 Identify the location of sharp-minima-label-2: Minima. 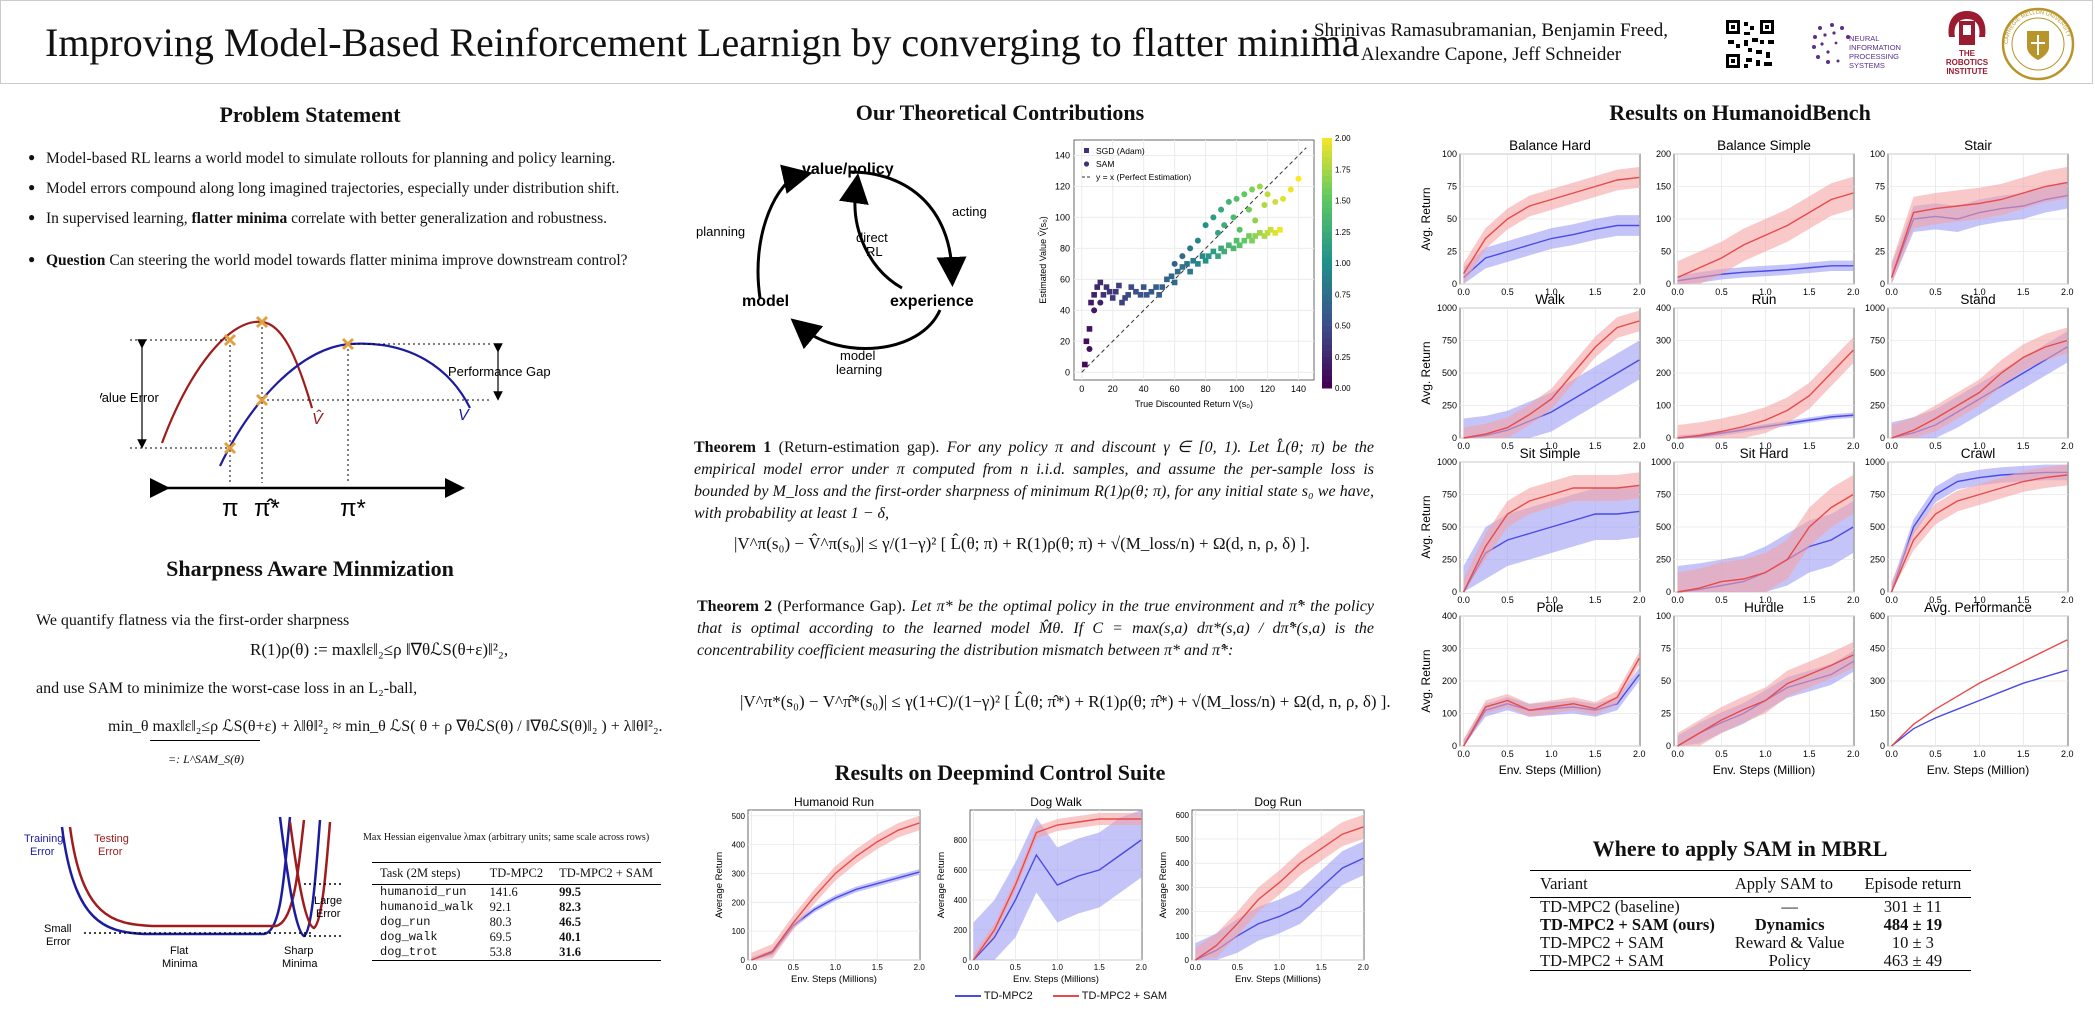
(300, 964).